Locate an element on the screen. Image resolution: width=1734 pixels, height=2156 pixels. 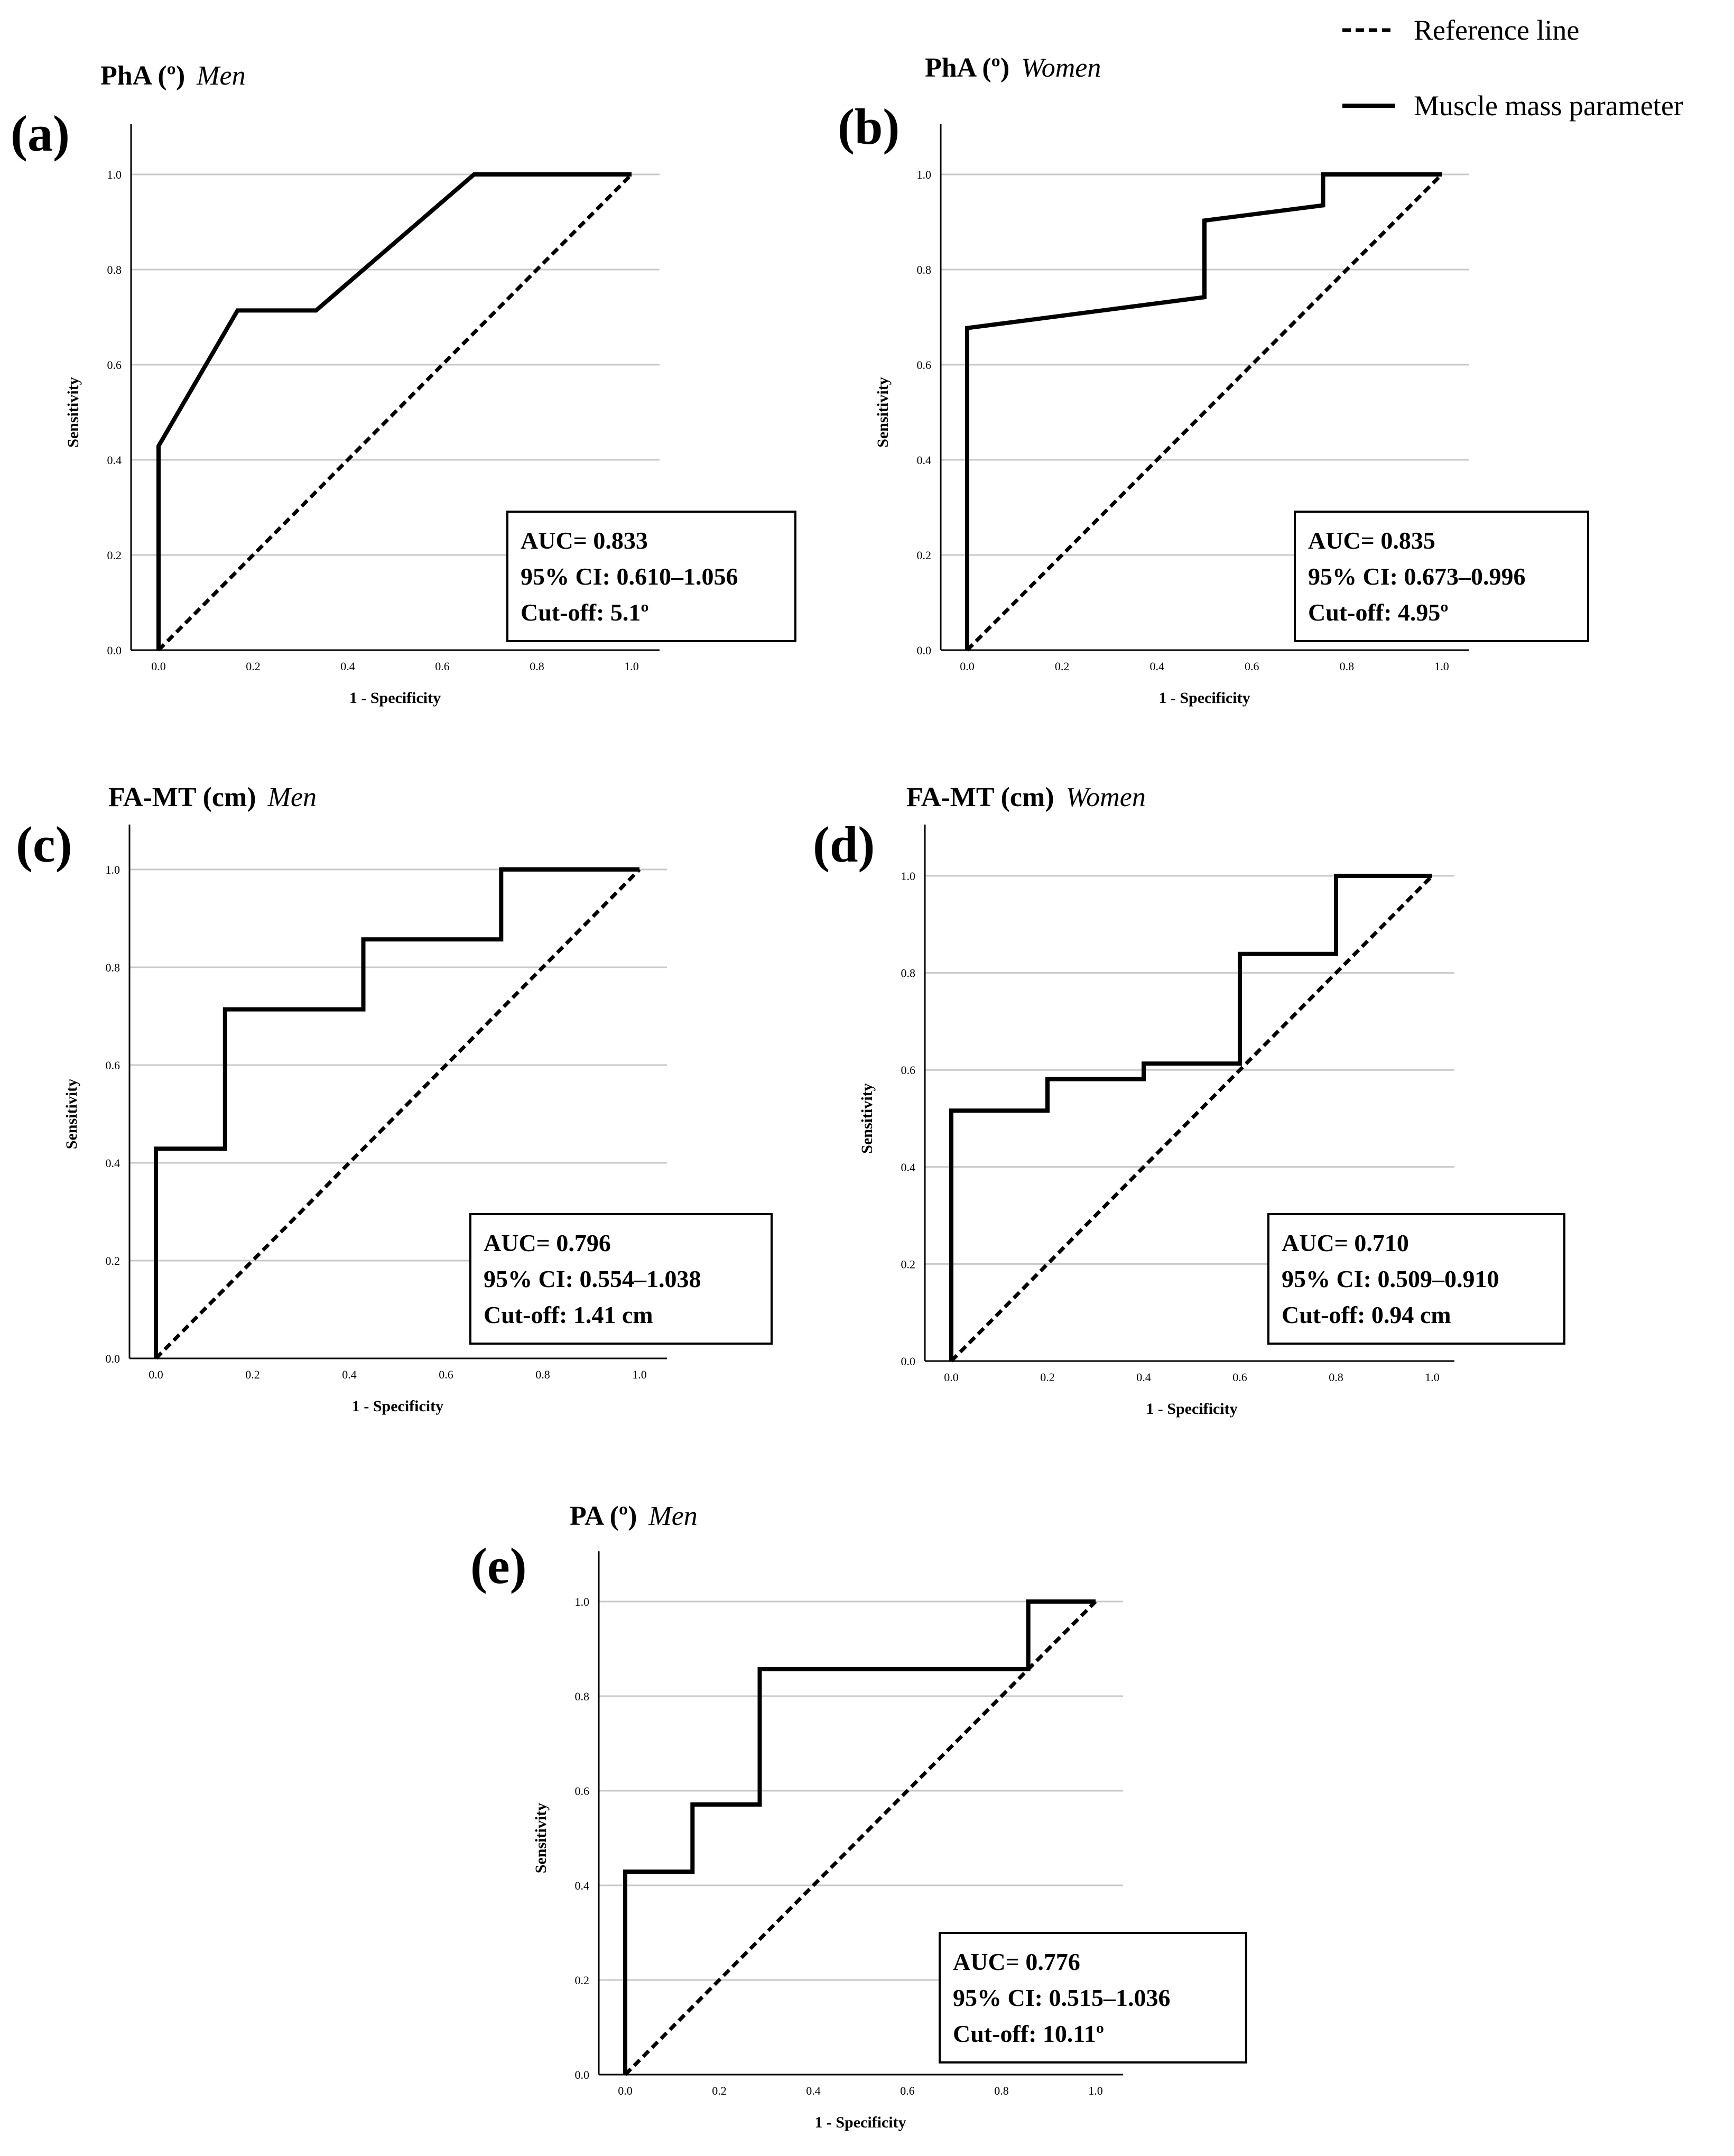
stats-line: 95% CI: 0.673–0.996 is located at coordinates (1416, 576).